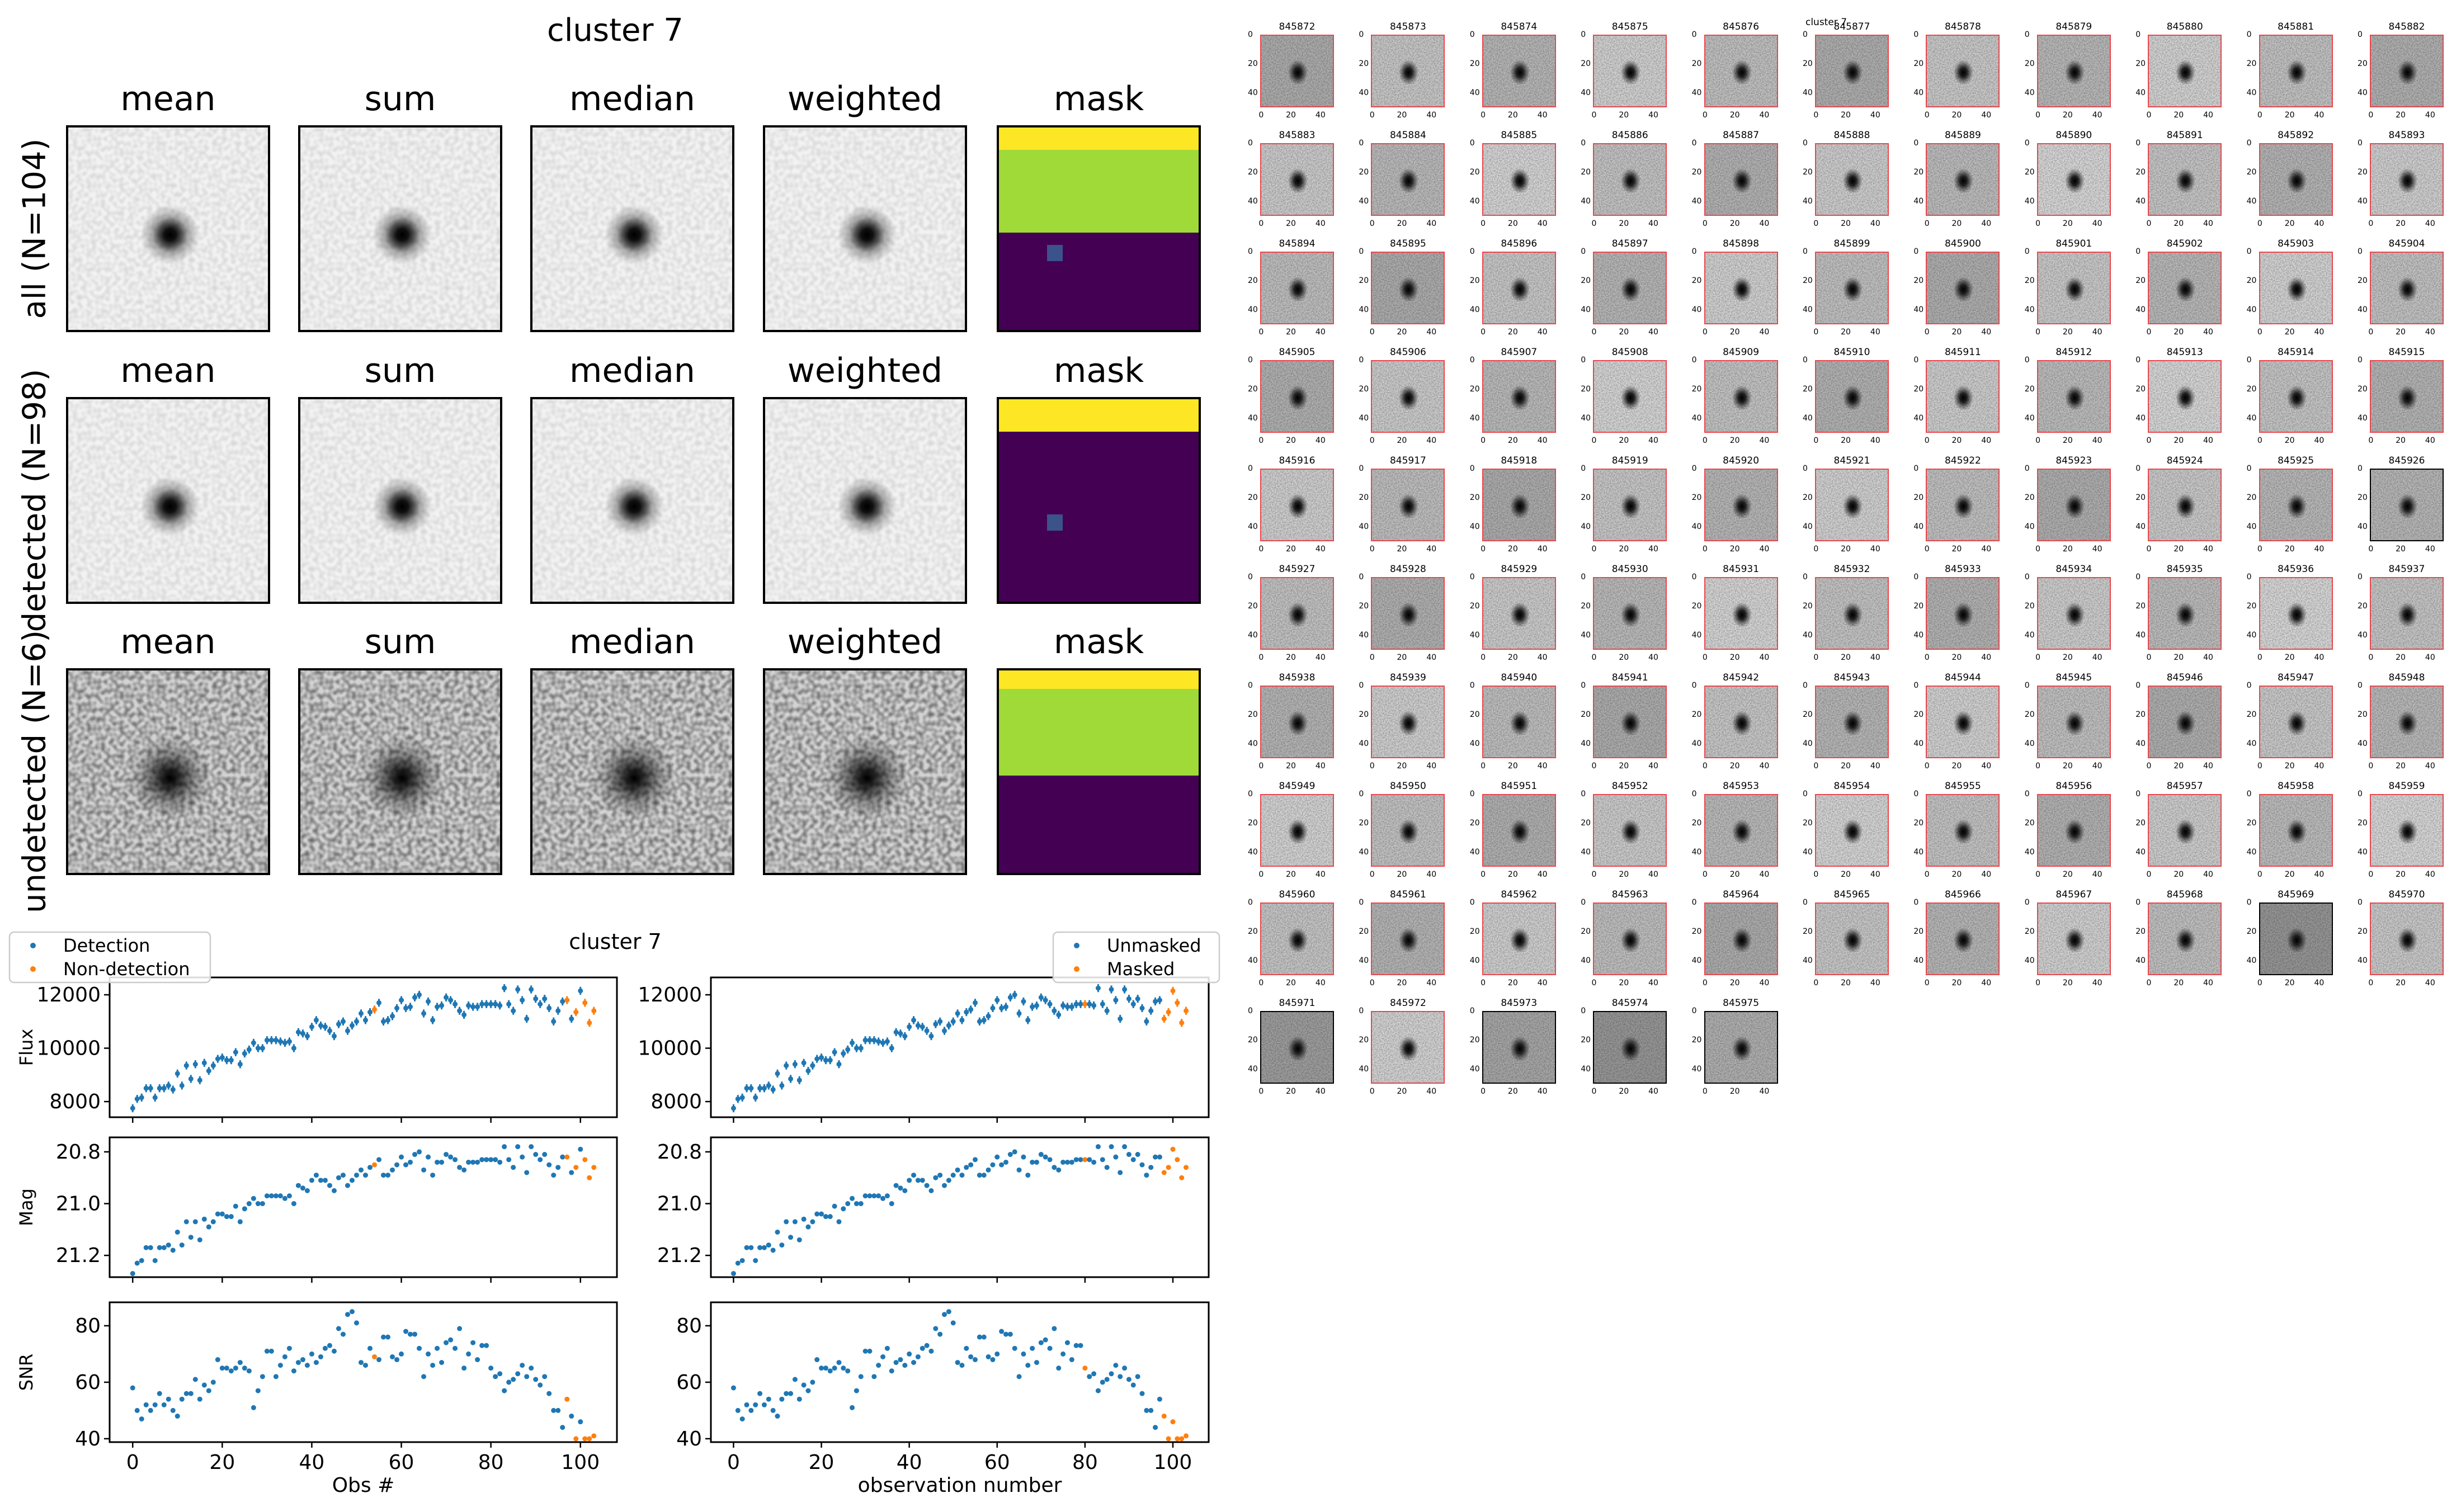 The width and height of the screenshot is (2461, 1512). I want to click on y-tick-label: 20.8, so click(679, 1152).